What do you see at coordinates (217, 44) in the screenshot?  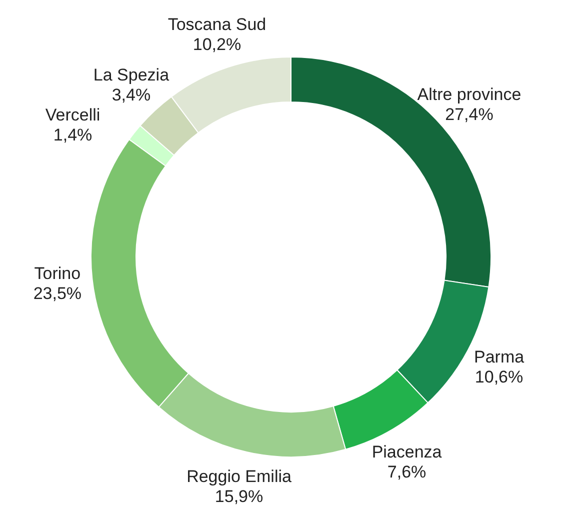 I see `data-label: 10,2%` at bounding box center [217, 44].